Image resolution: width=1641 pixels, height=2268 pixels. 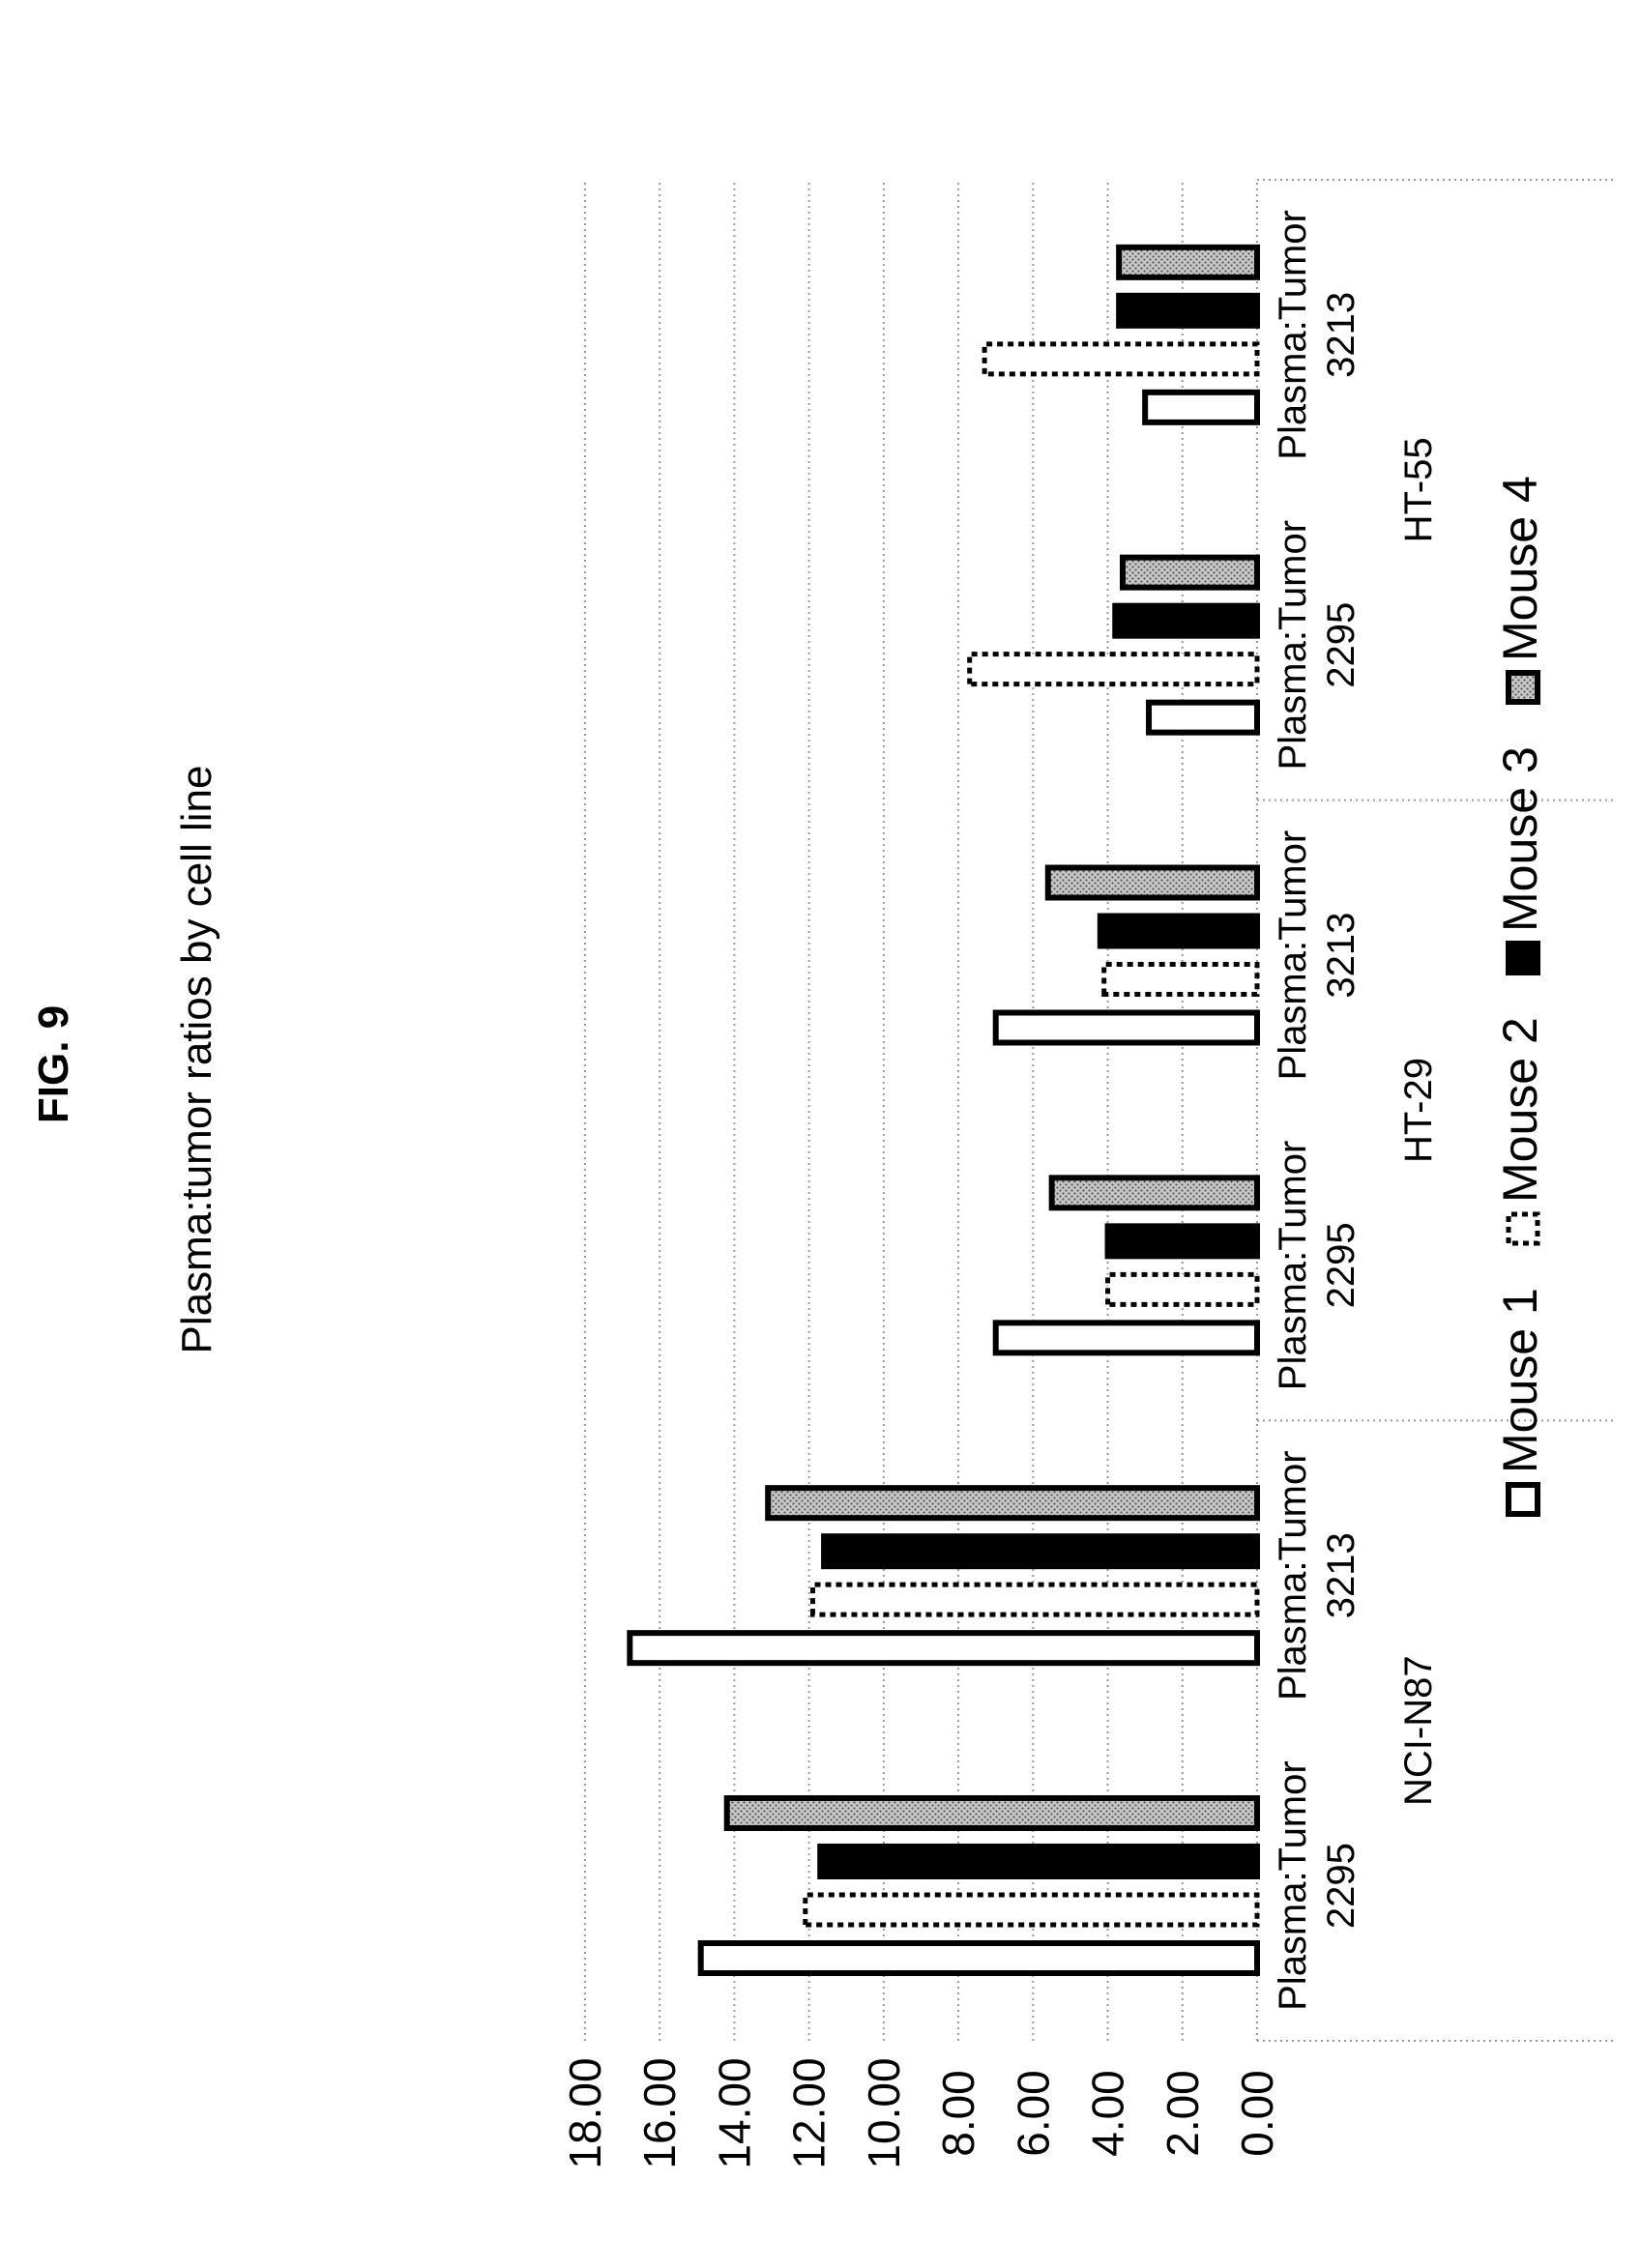 What do you see at coordinates (196, 1060) in the screenshot?
I see `chart-title: Plasma:tumor ratios by cell line` at bounding box center [196, 1060].